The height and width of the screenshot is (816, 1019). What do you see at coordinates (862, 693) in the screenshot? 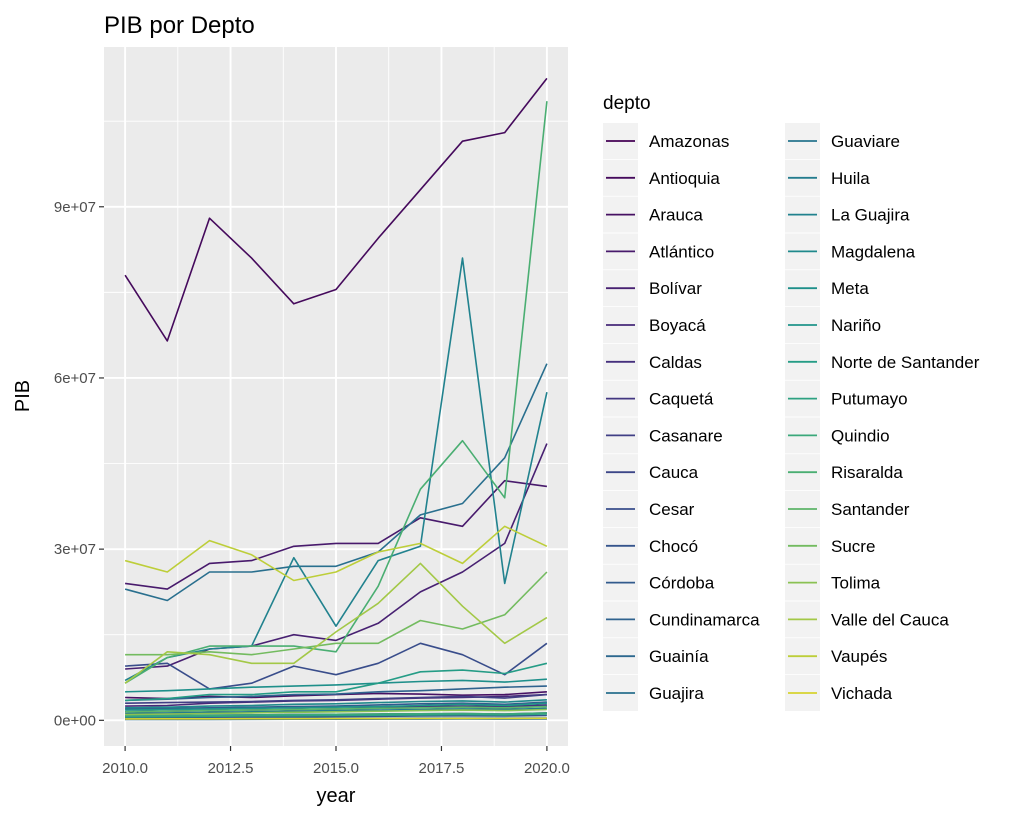
I see `legend-label: Vichada` at bounding box center [862, 693].